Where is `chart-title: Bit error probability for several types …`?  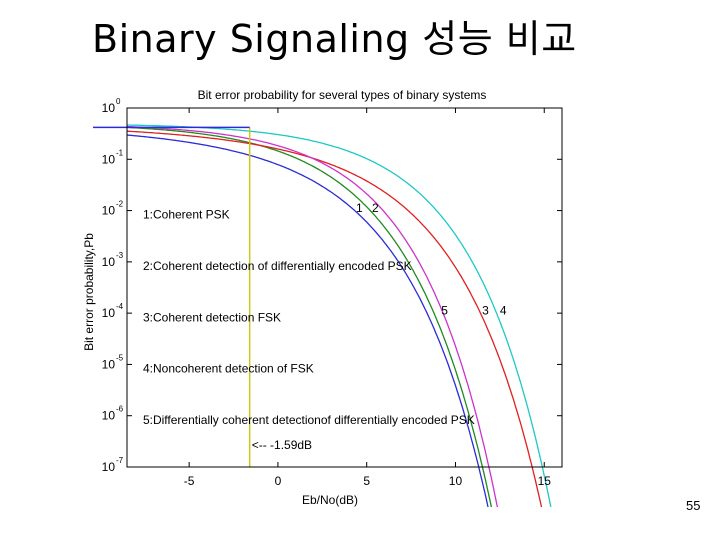 chart-title: Bit error probability for several types … is located at coordinates (342, 95).